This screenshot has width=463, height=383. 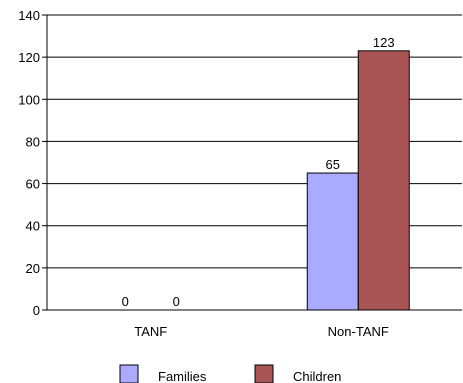 What do you see at coordinates (261, 331) in the screenshot?
I see `x-axis-categories: TANF Non-TANF` at bounding box center [261, 331].